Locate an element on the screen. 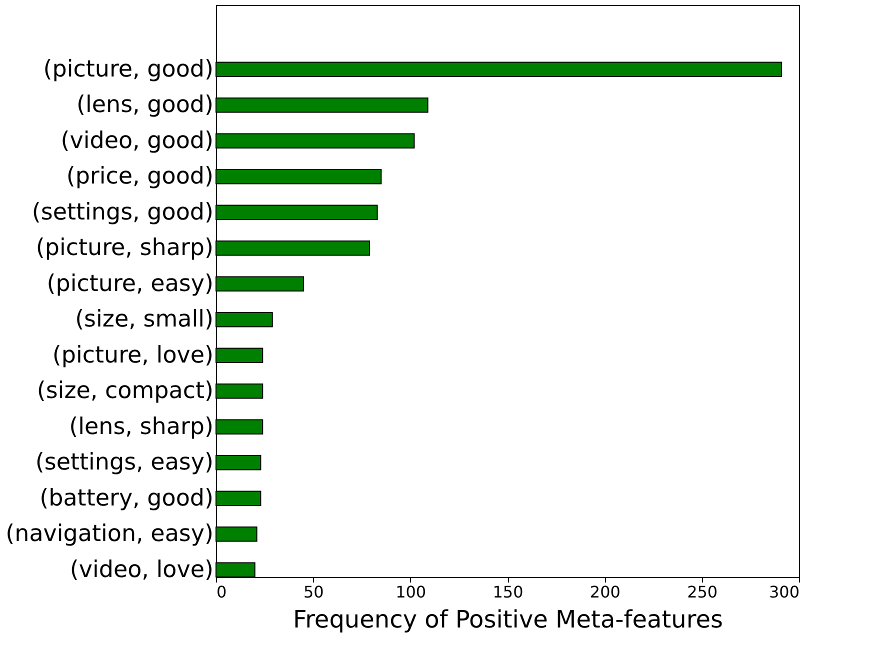  y-tick-label: (picture, love) is located at coordinates (133, 355).